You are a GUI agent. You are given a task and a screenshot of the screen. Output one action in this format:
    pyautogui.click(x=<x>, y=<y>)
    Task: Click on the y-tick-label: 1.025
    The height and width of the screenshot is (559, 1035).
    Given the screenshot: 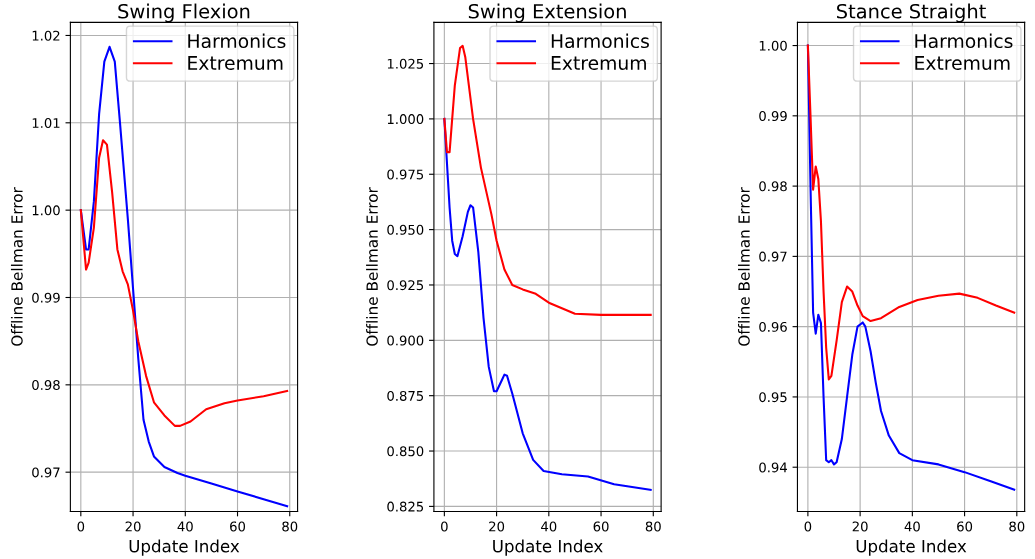 What is the action you would take?
    pyautogui.click(x=405, y=63)
    